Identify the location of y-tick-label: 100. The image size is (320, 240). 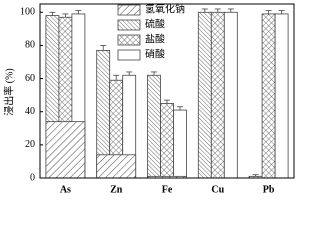
(27, 12).